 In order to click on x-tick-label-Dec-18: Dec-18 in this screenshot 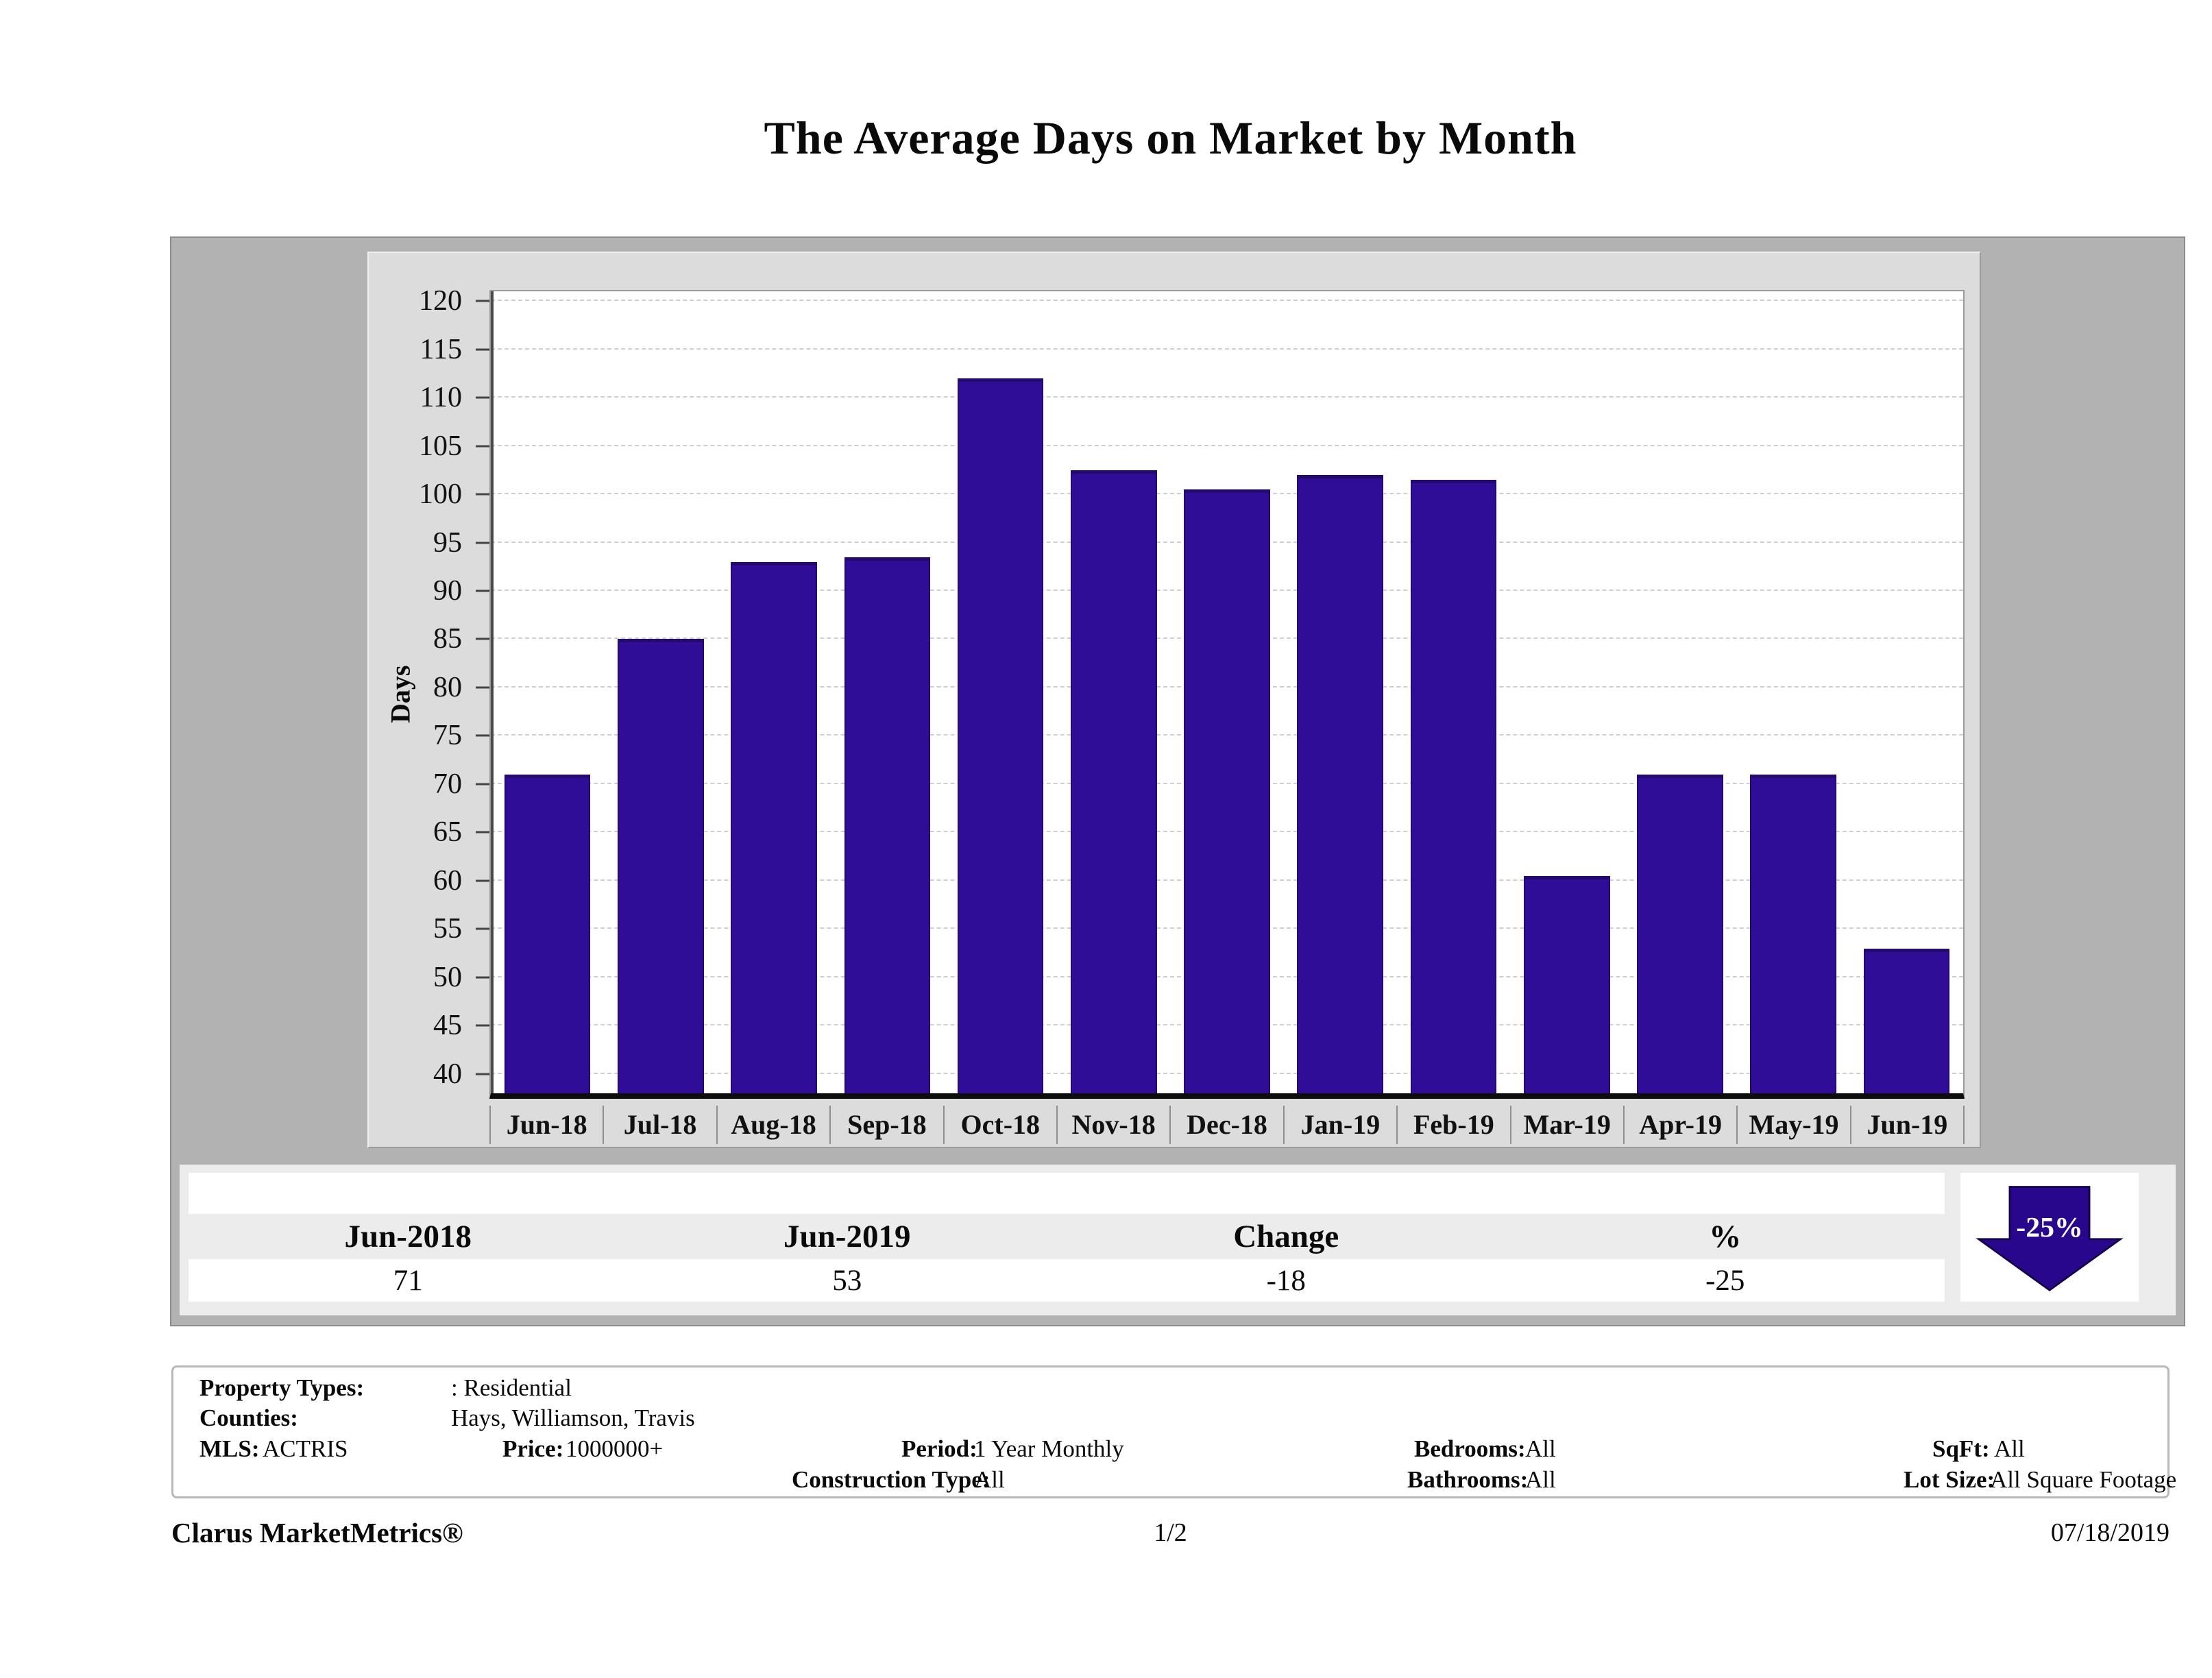, I will do `click(1228, 1125)`.